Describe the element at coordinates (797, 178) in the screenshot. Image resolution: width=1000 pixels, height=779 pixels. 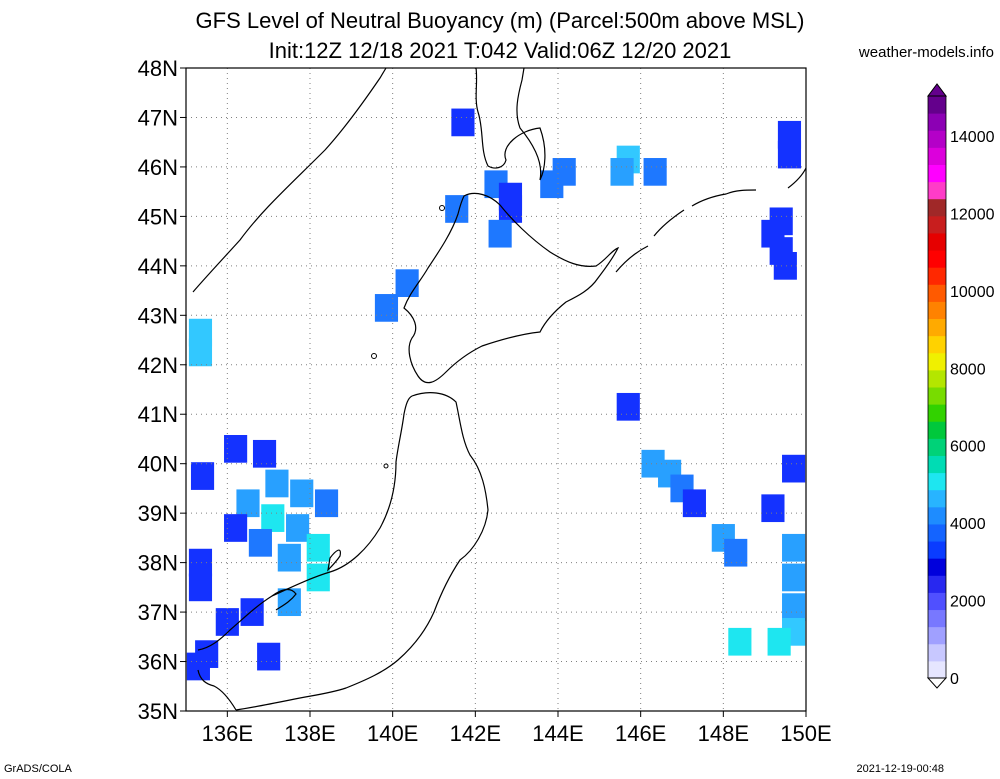
I see `coastline-kamchatka` at that location.